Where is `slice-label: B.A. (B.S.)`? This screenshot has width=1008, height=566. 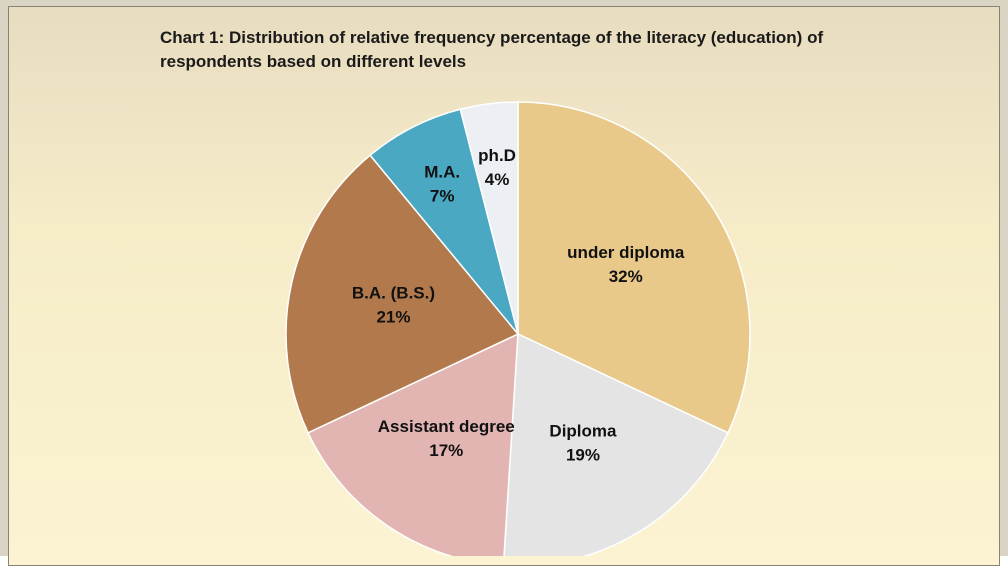
slice-label: B.A. (B.S.) is located at coordinates (393, 293).